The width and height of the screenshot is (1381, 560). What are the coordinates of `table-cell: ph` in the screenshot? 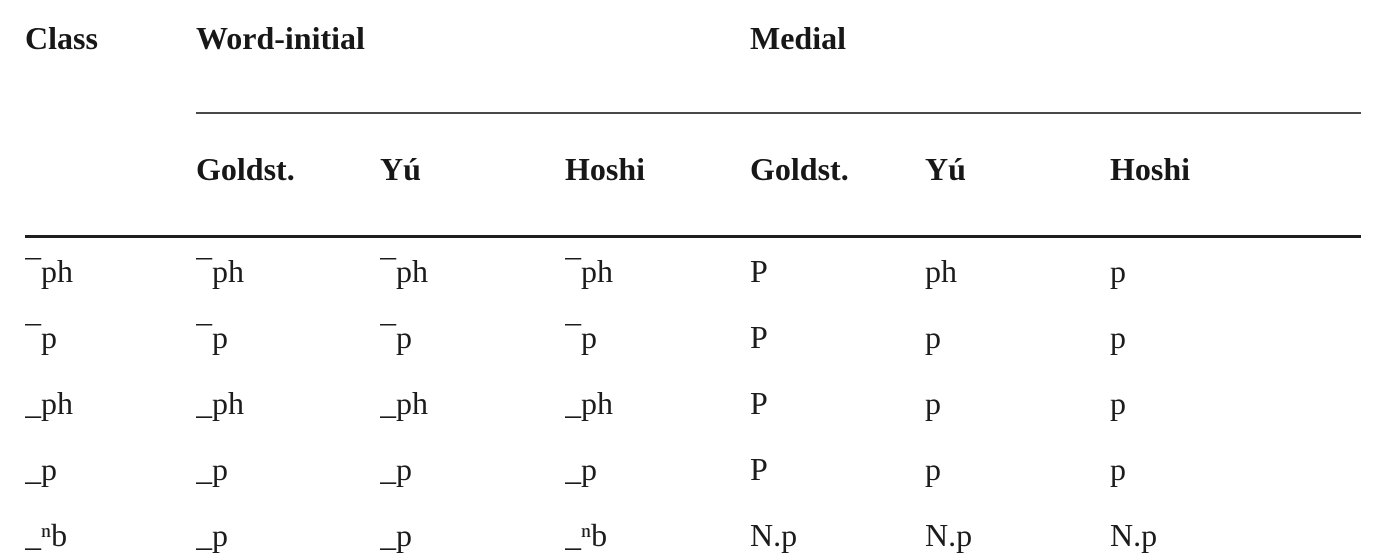 It's located at (941, 270).